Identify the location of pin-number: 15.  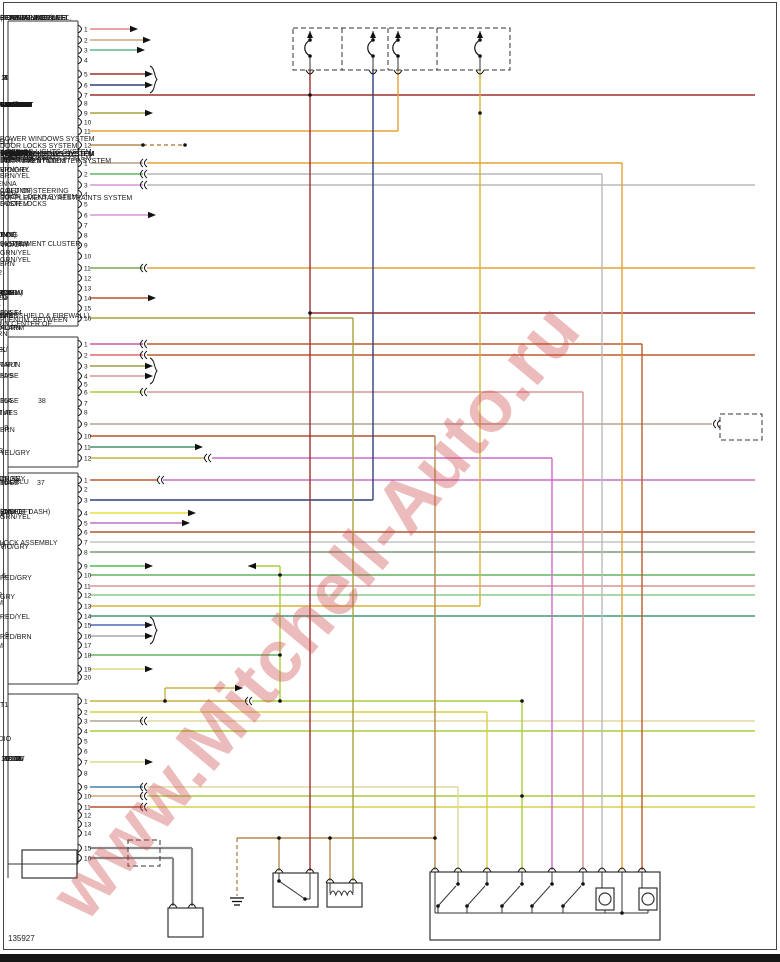
(88, 849).